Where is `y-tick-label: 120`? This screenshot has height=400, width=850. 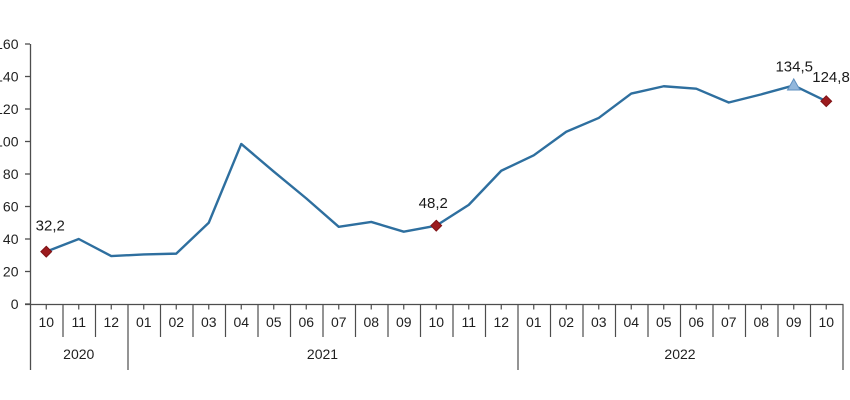 y-tick-label: 120 is located at coordinates (9, 109).